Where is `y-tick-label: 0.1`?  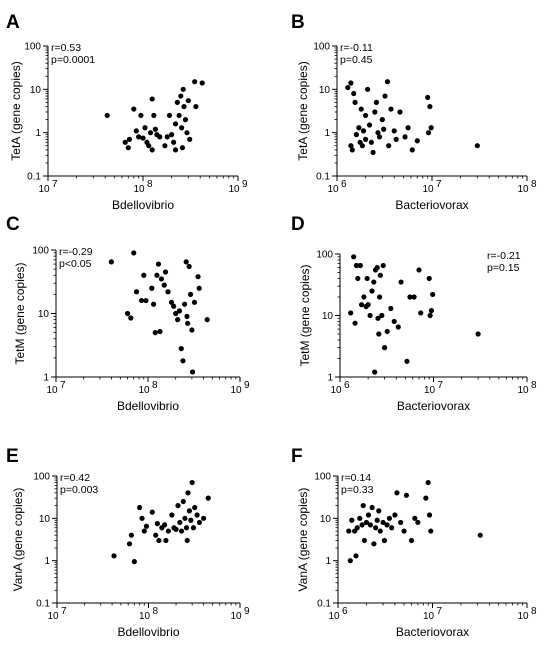
y-tick-label: 0.1 is located at coordinates (324, 604).